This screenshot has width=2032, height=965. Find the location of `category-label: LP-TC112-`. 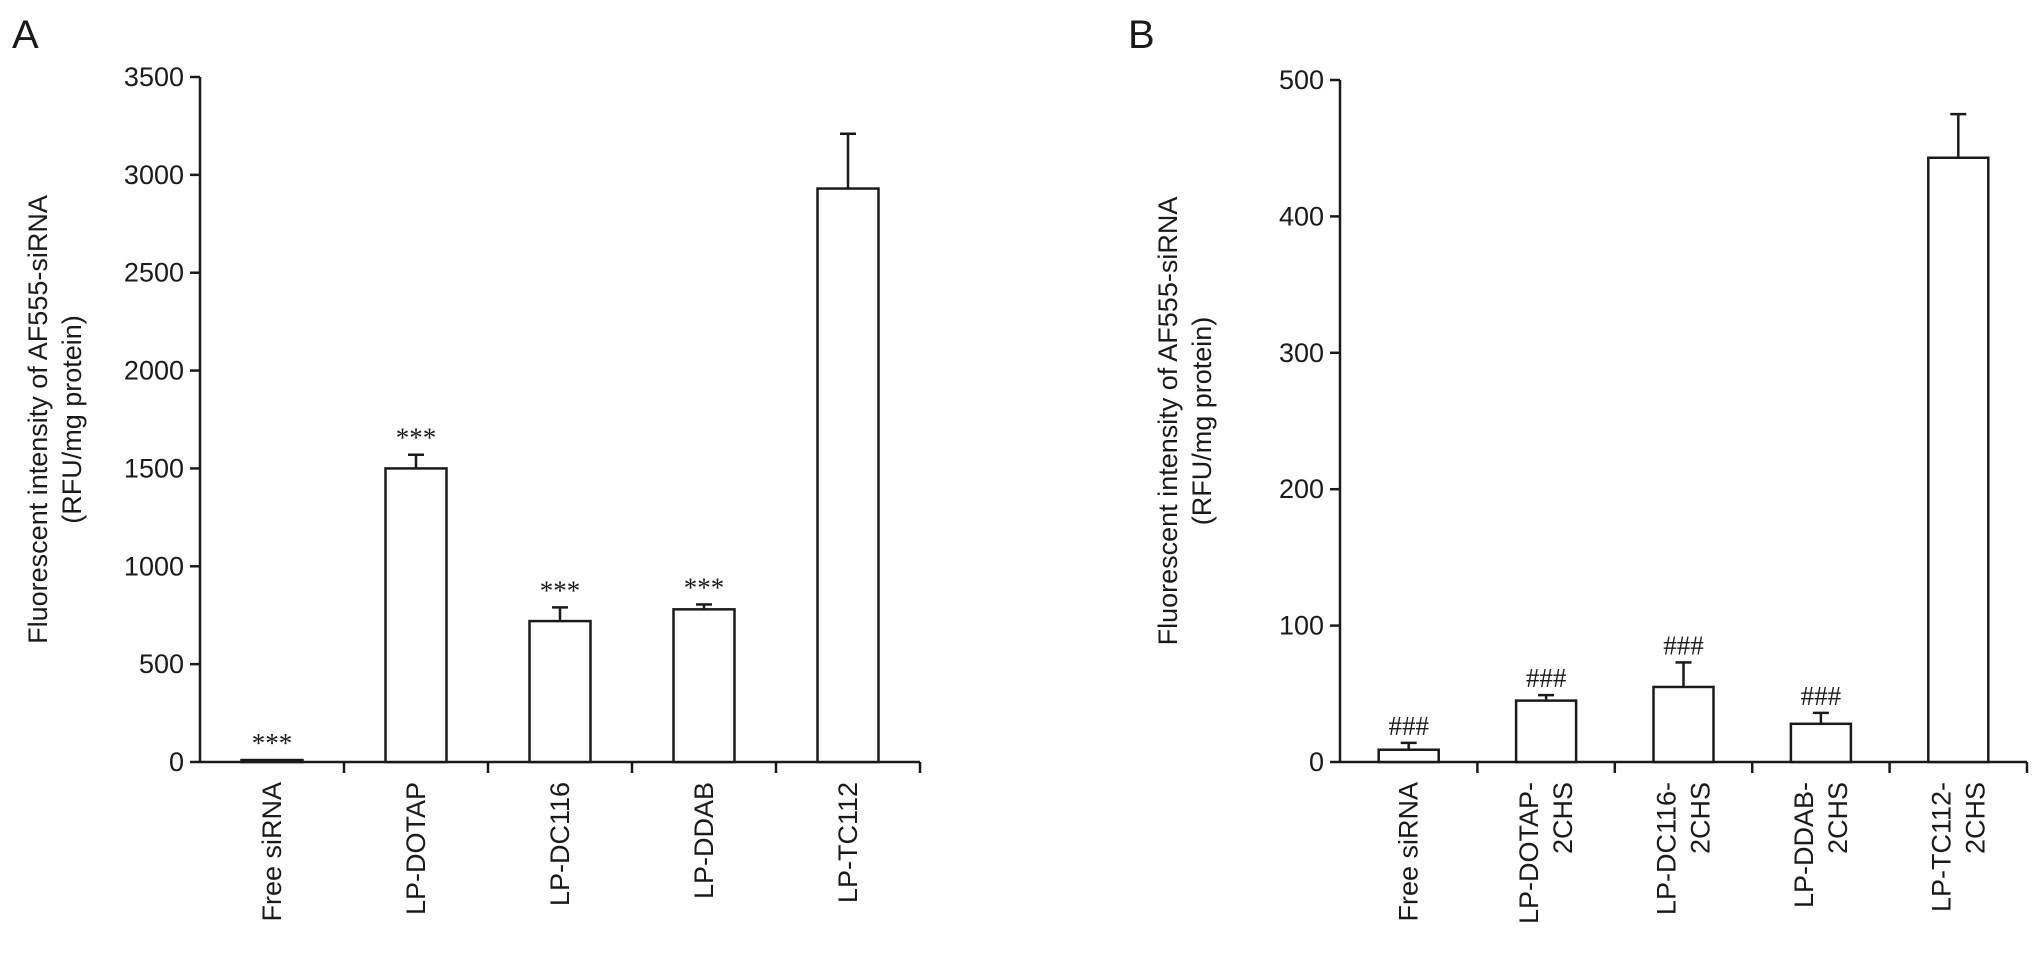

category-label: LP-TC112- is located at coordinates (1941, 847).